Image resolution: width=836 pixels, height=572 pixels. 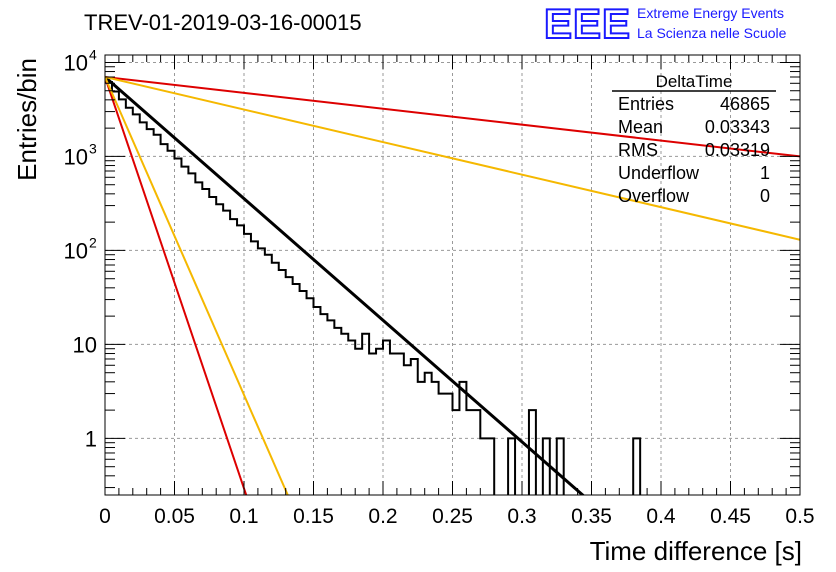 What do you see at coordinates (745, 104) in the screenshot?
I see `stats-row-value: 46865` at bounding box center [745, 104].